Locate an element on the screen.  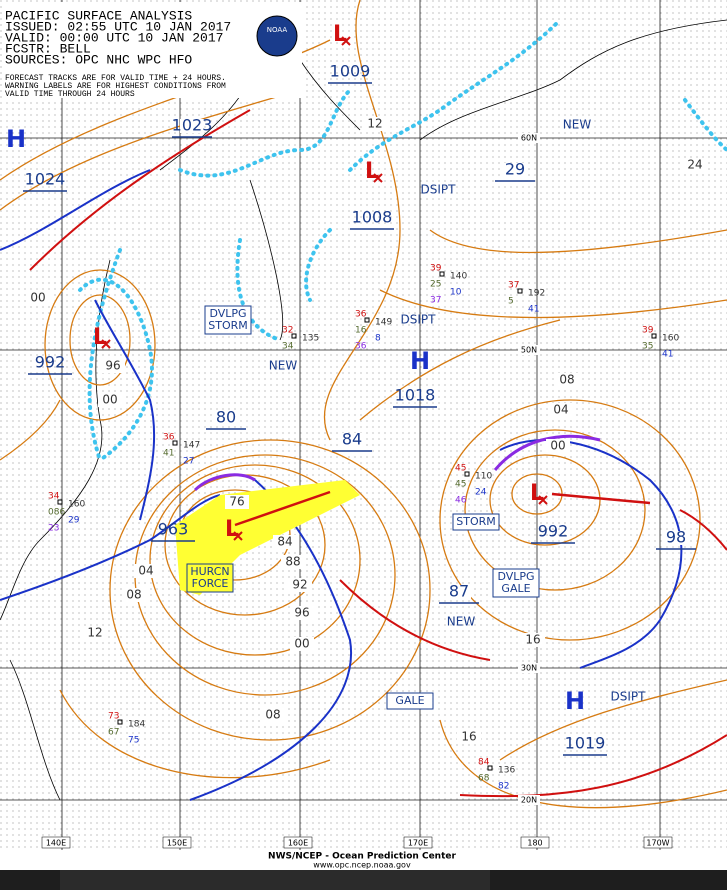
station-value: 24 is located at coordinates (481, 493).